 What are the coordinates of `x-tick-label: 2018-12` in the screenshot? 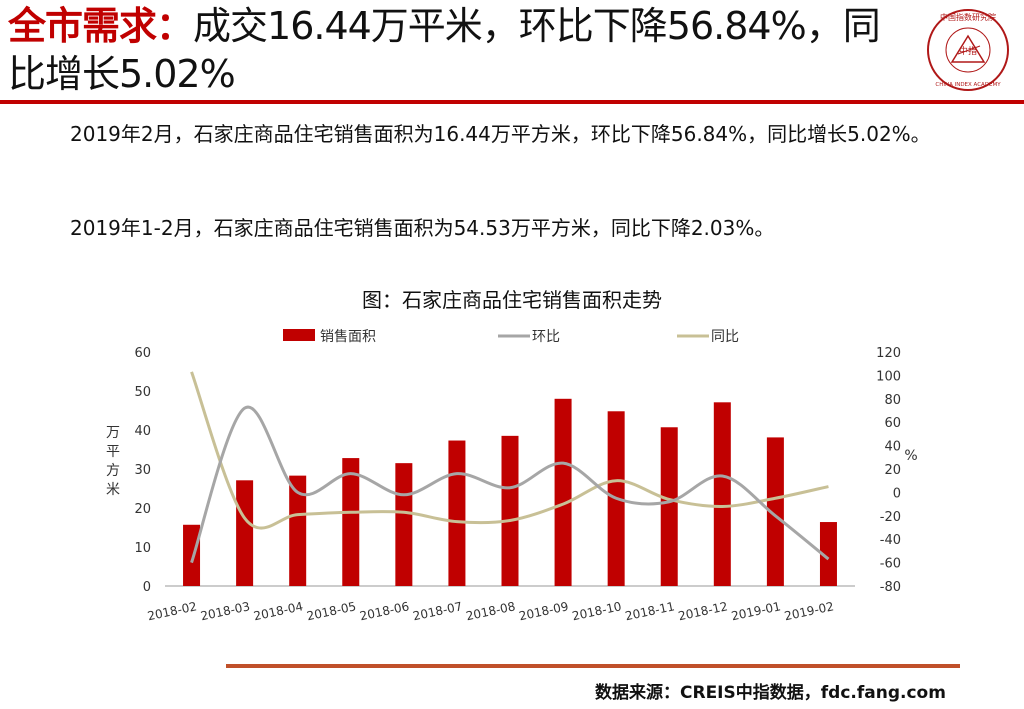 It's located at (703, 611).